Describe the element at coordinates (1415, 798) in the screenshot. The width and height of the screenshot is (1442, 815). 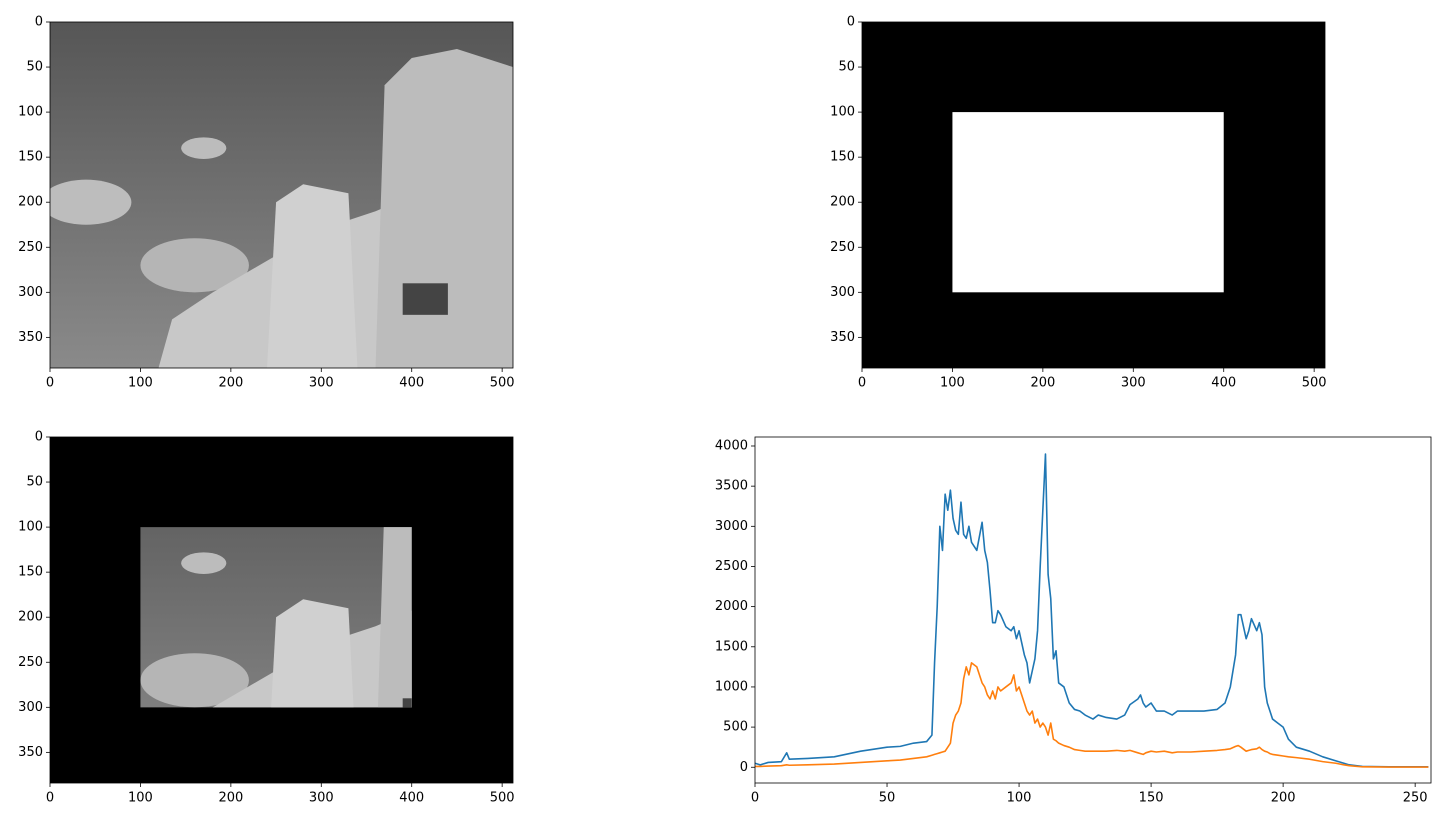
I see `x-tick-label: 250` at that location.